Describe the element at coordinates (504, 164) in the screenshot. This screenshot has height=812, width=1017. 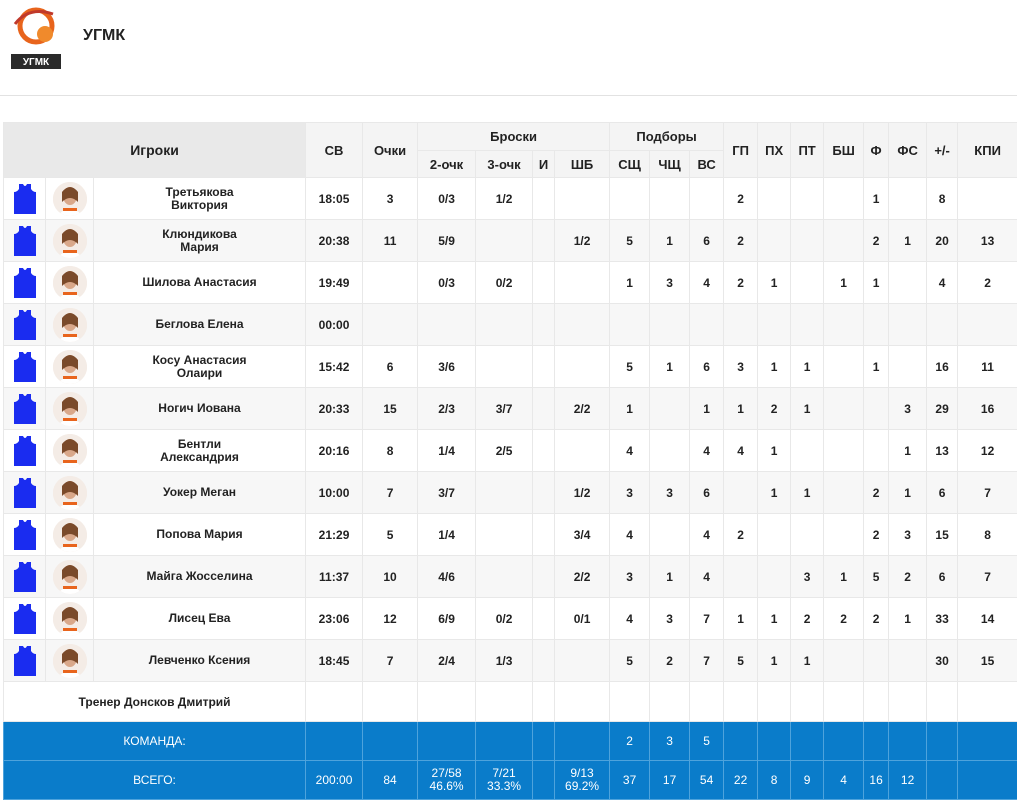
I see `header-three: 3-очк` at that location.